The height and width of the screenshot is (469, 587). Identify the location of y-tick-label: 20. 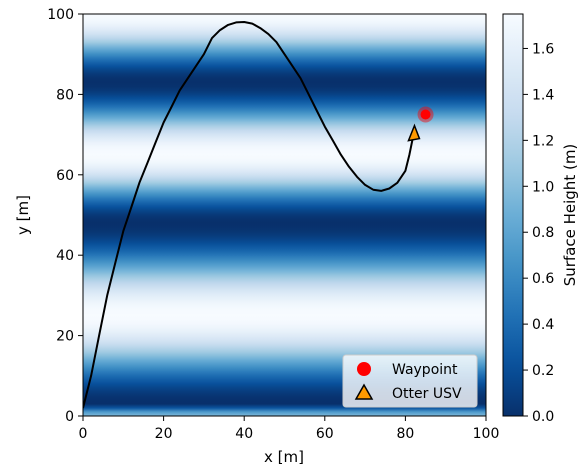
(65, 337).